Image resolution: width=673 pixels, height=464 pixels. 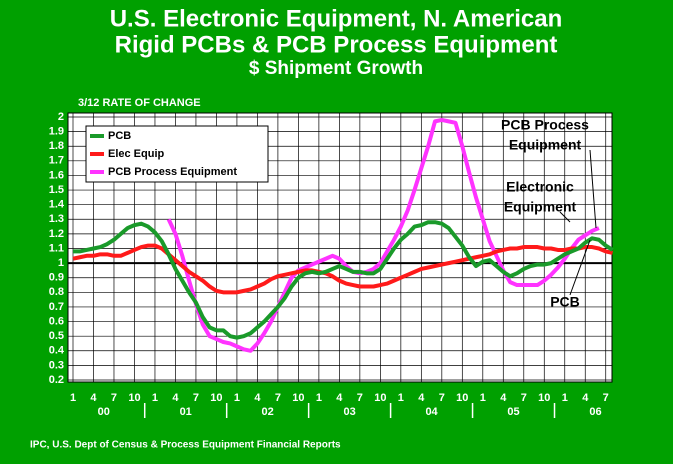 I want to click on y-tick-label: 0.7, so click(x=56, y=307).